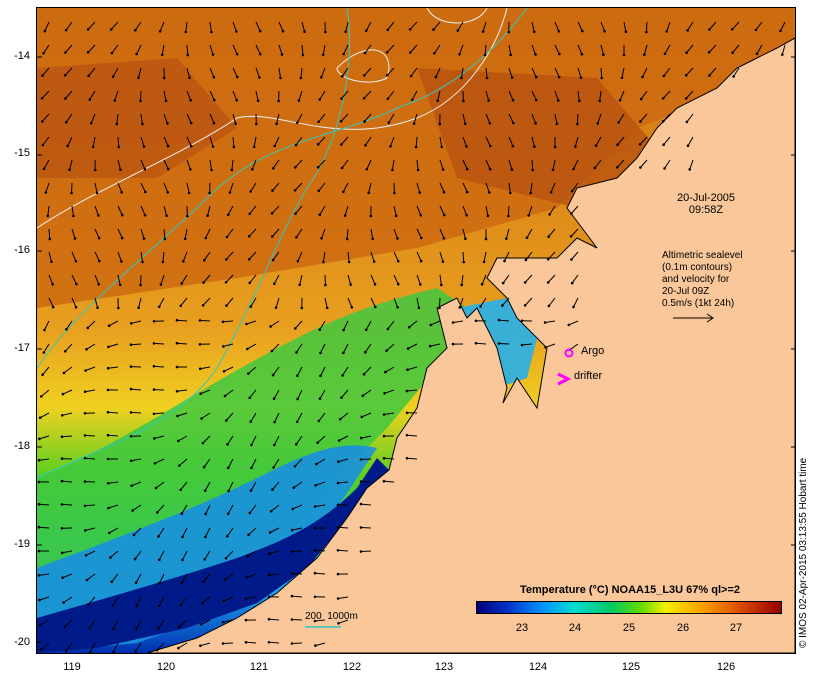  I want to click on velocity-scale-arrow, so click(693, 318).